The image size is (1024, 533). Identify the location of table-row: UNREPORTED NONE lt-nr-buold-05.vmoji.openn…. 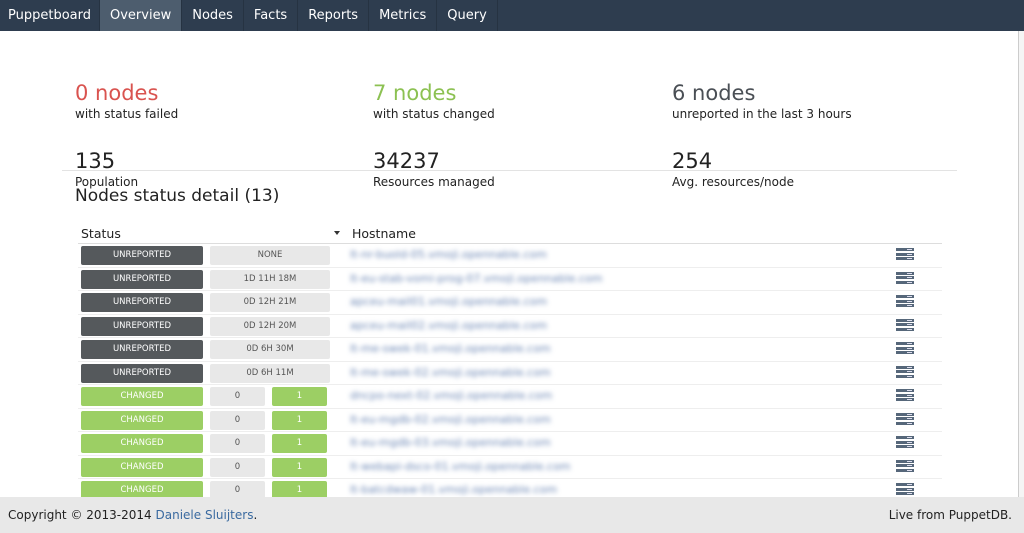
(510, 256).